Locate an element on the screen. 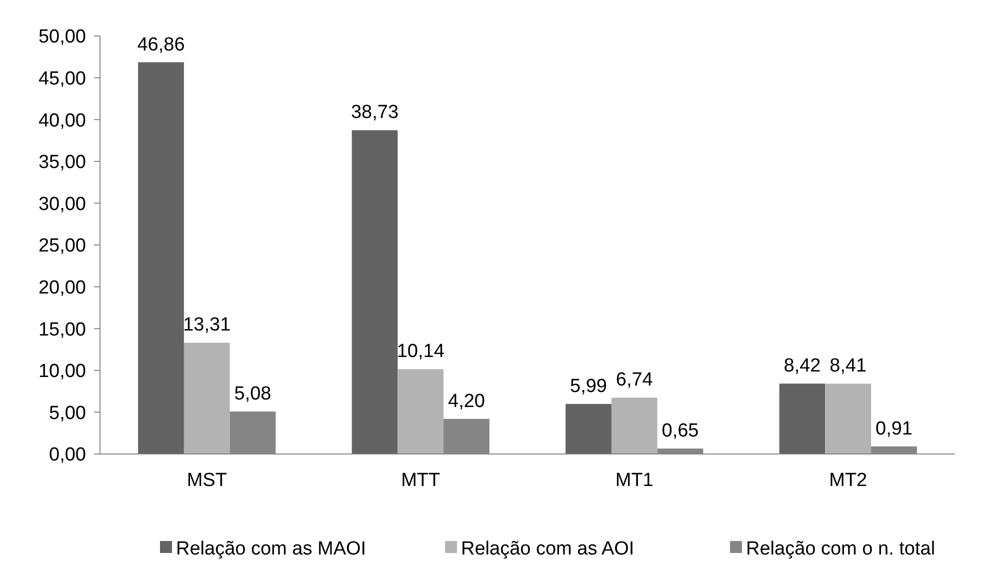  data-label: 8,41 is located at coordinates (848, 366).